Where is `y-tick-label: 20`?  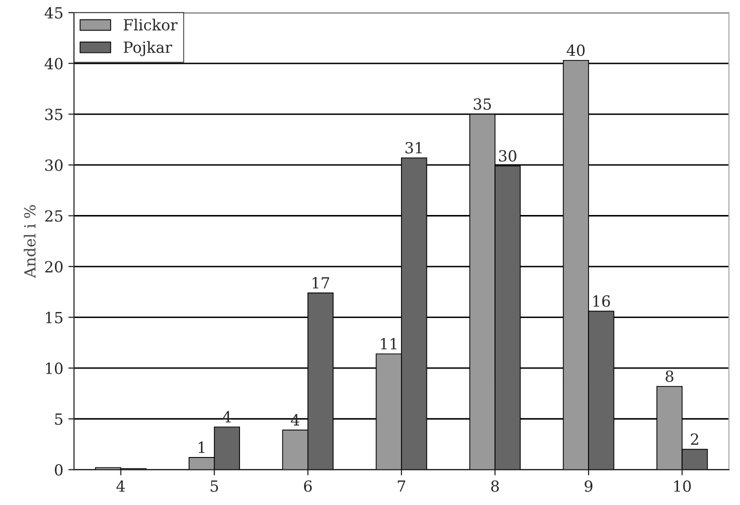
y-tick-label: 20 is located at coordinates (54, 266).